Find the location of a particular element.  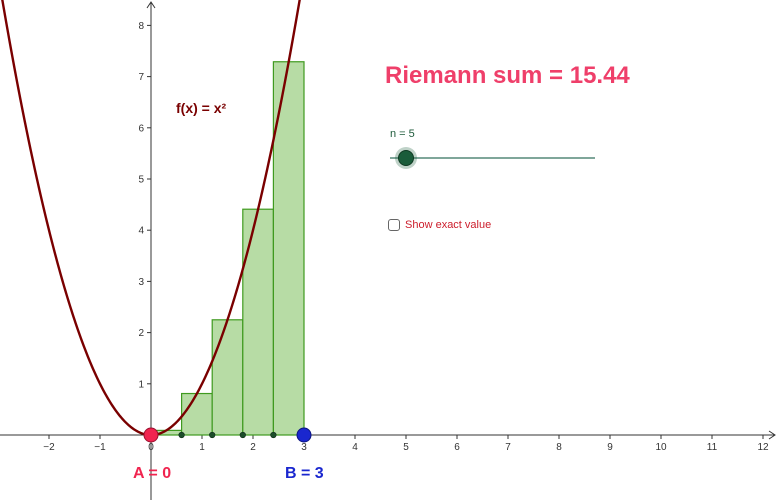

y-tick-label: 5 is located at coordinates (141, 180).